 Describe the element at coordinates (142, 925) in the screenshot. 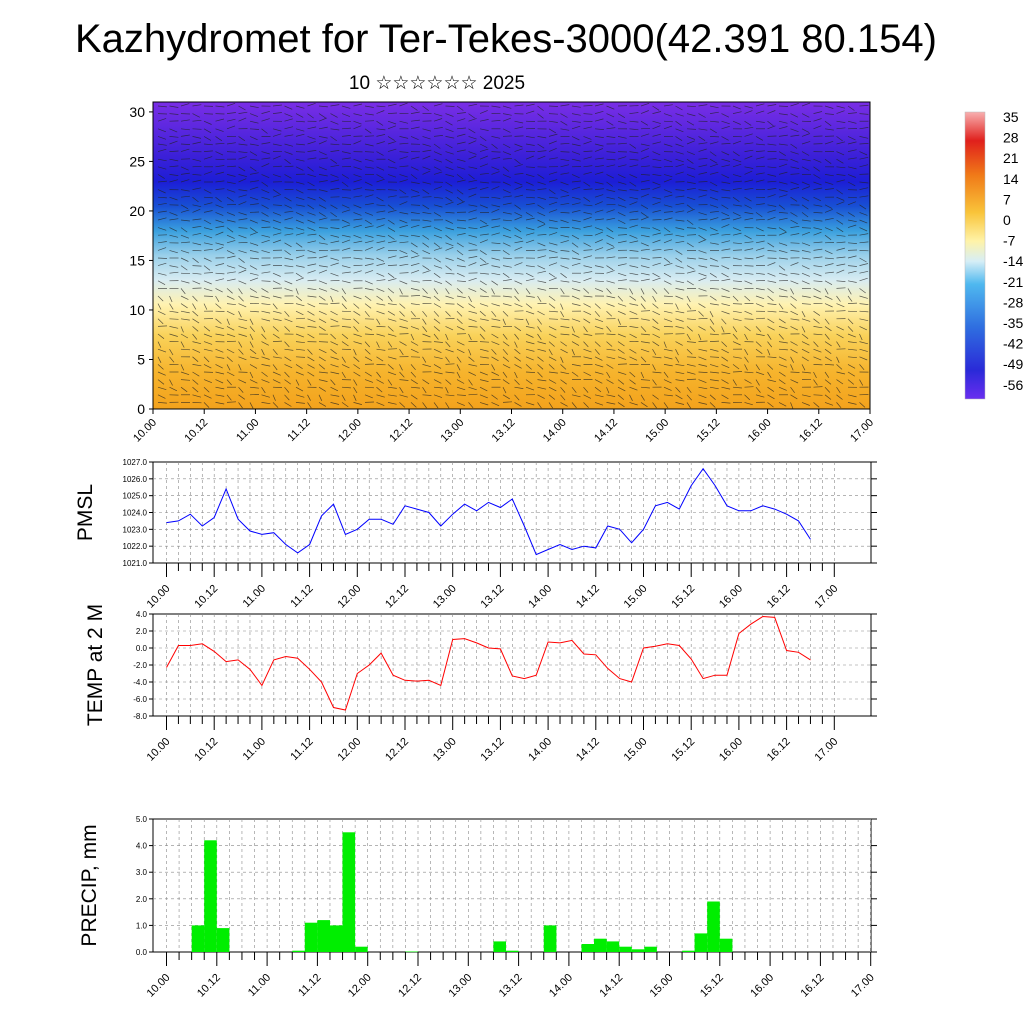

I see `y-tick-label: 1.0` at that location.